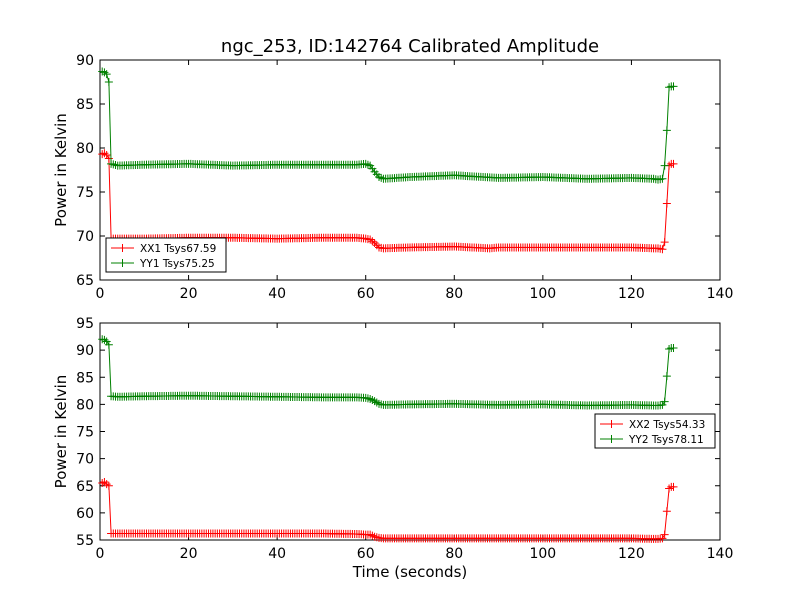  I want to click on legend-label: YY2 Tsys78.11, so click(666, 440).